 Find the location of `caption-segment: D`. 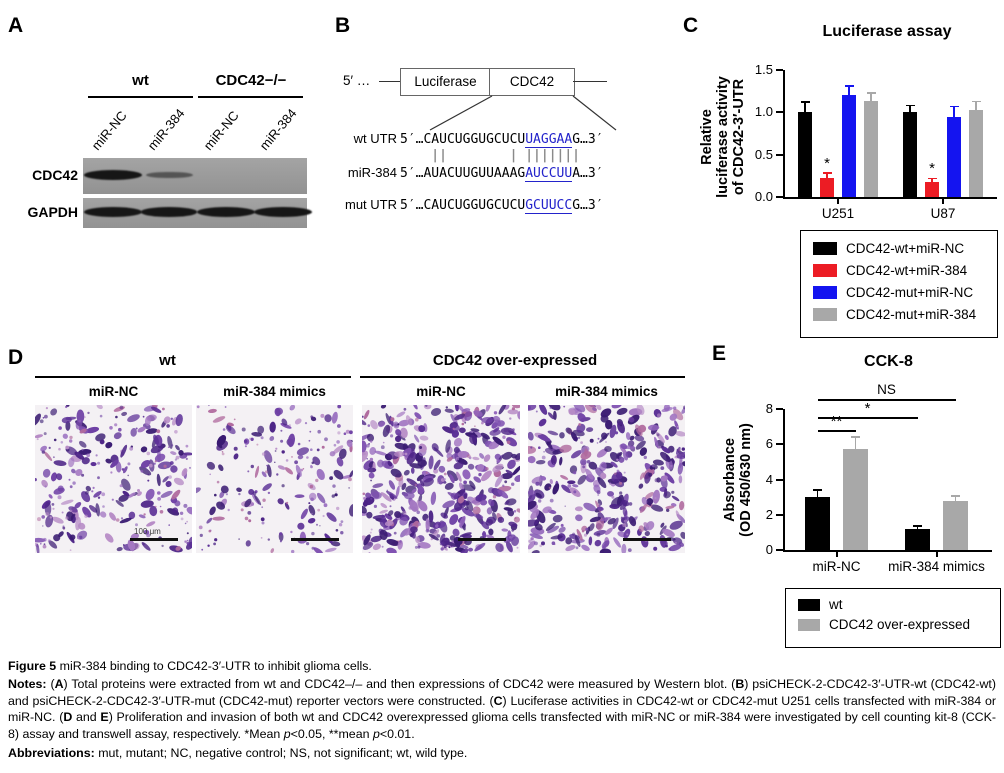

caption-segment: D is located at coordinates (68, 717).